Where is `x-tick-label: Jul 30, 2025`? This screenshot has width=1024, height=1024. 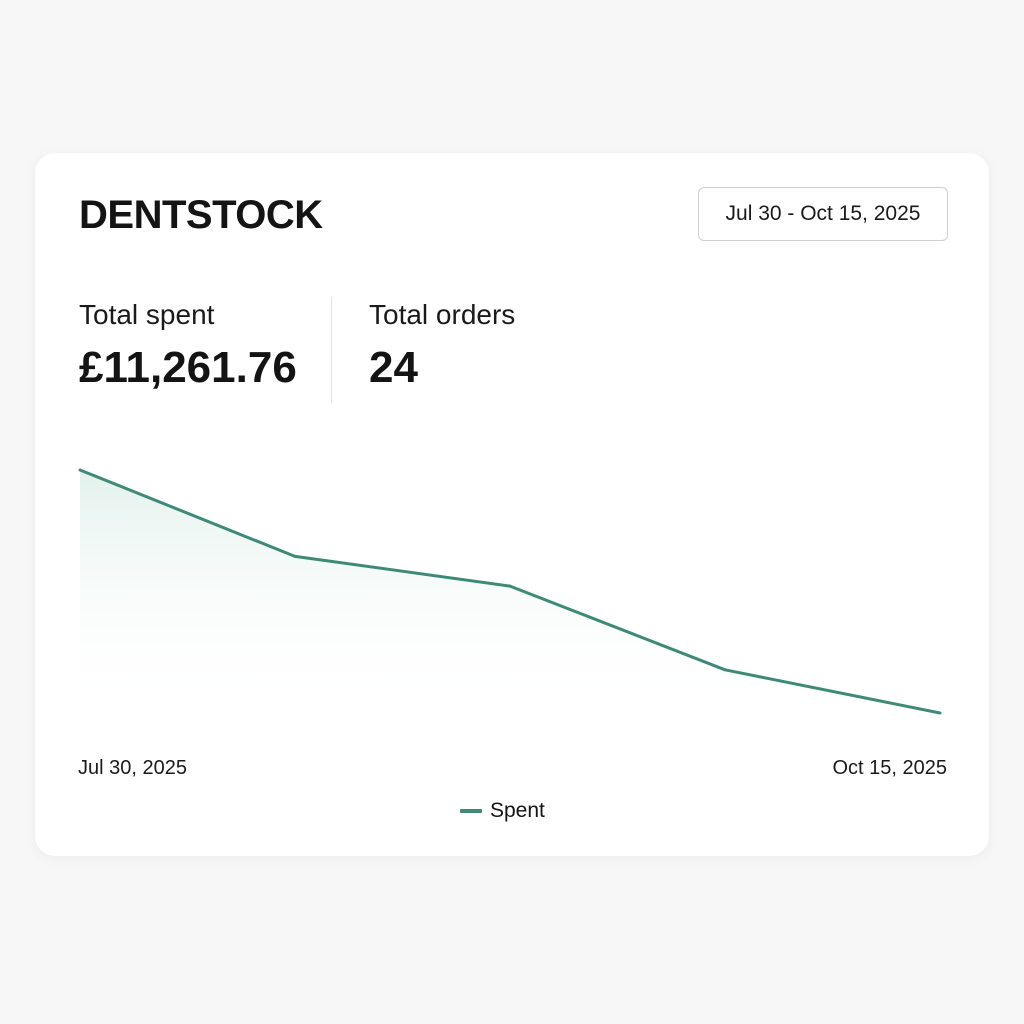 x-tick-label: Jul 30, 2025 is located at coordinates (132, 768).